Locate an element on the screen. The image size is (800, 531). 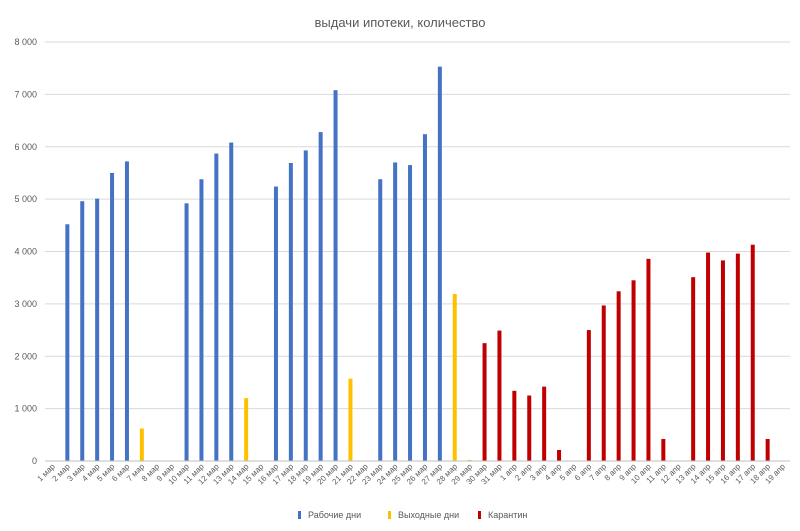
y-tick-label: 3 000 is located at coordinates (25, 304).